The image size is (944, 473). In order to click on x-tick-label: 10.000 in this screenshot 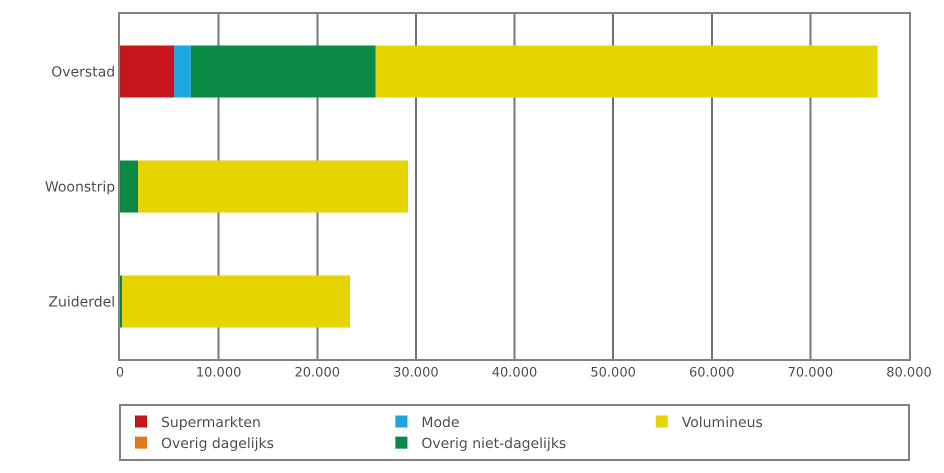, I will do `click(219, 373)`.